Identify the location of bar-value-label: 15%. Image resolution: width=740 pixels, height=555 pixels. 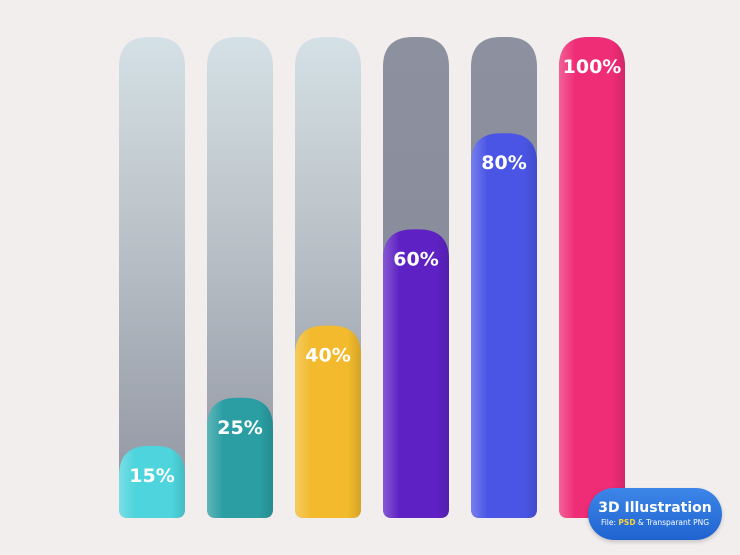
(151, 476).